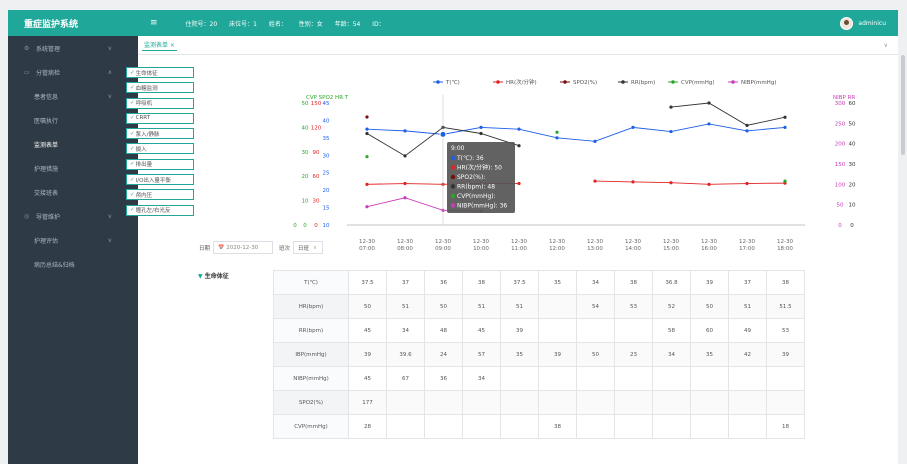 The width and height of the screenshot is (907, 464). I want to click on tab-monitoring-form: 监测表单 ×, so click(159, 46).